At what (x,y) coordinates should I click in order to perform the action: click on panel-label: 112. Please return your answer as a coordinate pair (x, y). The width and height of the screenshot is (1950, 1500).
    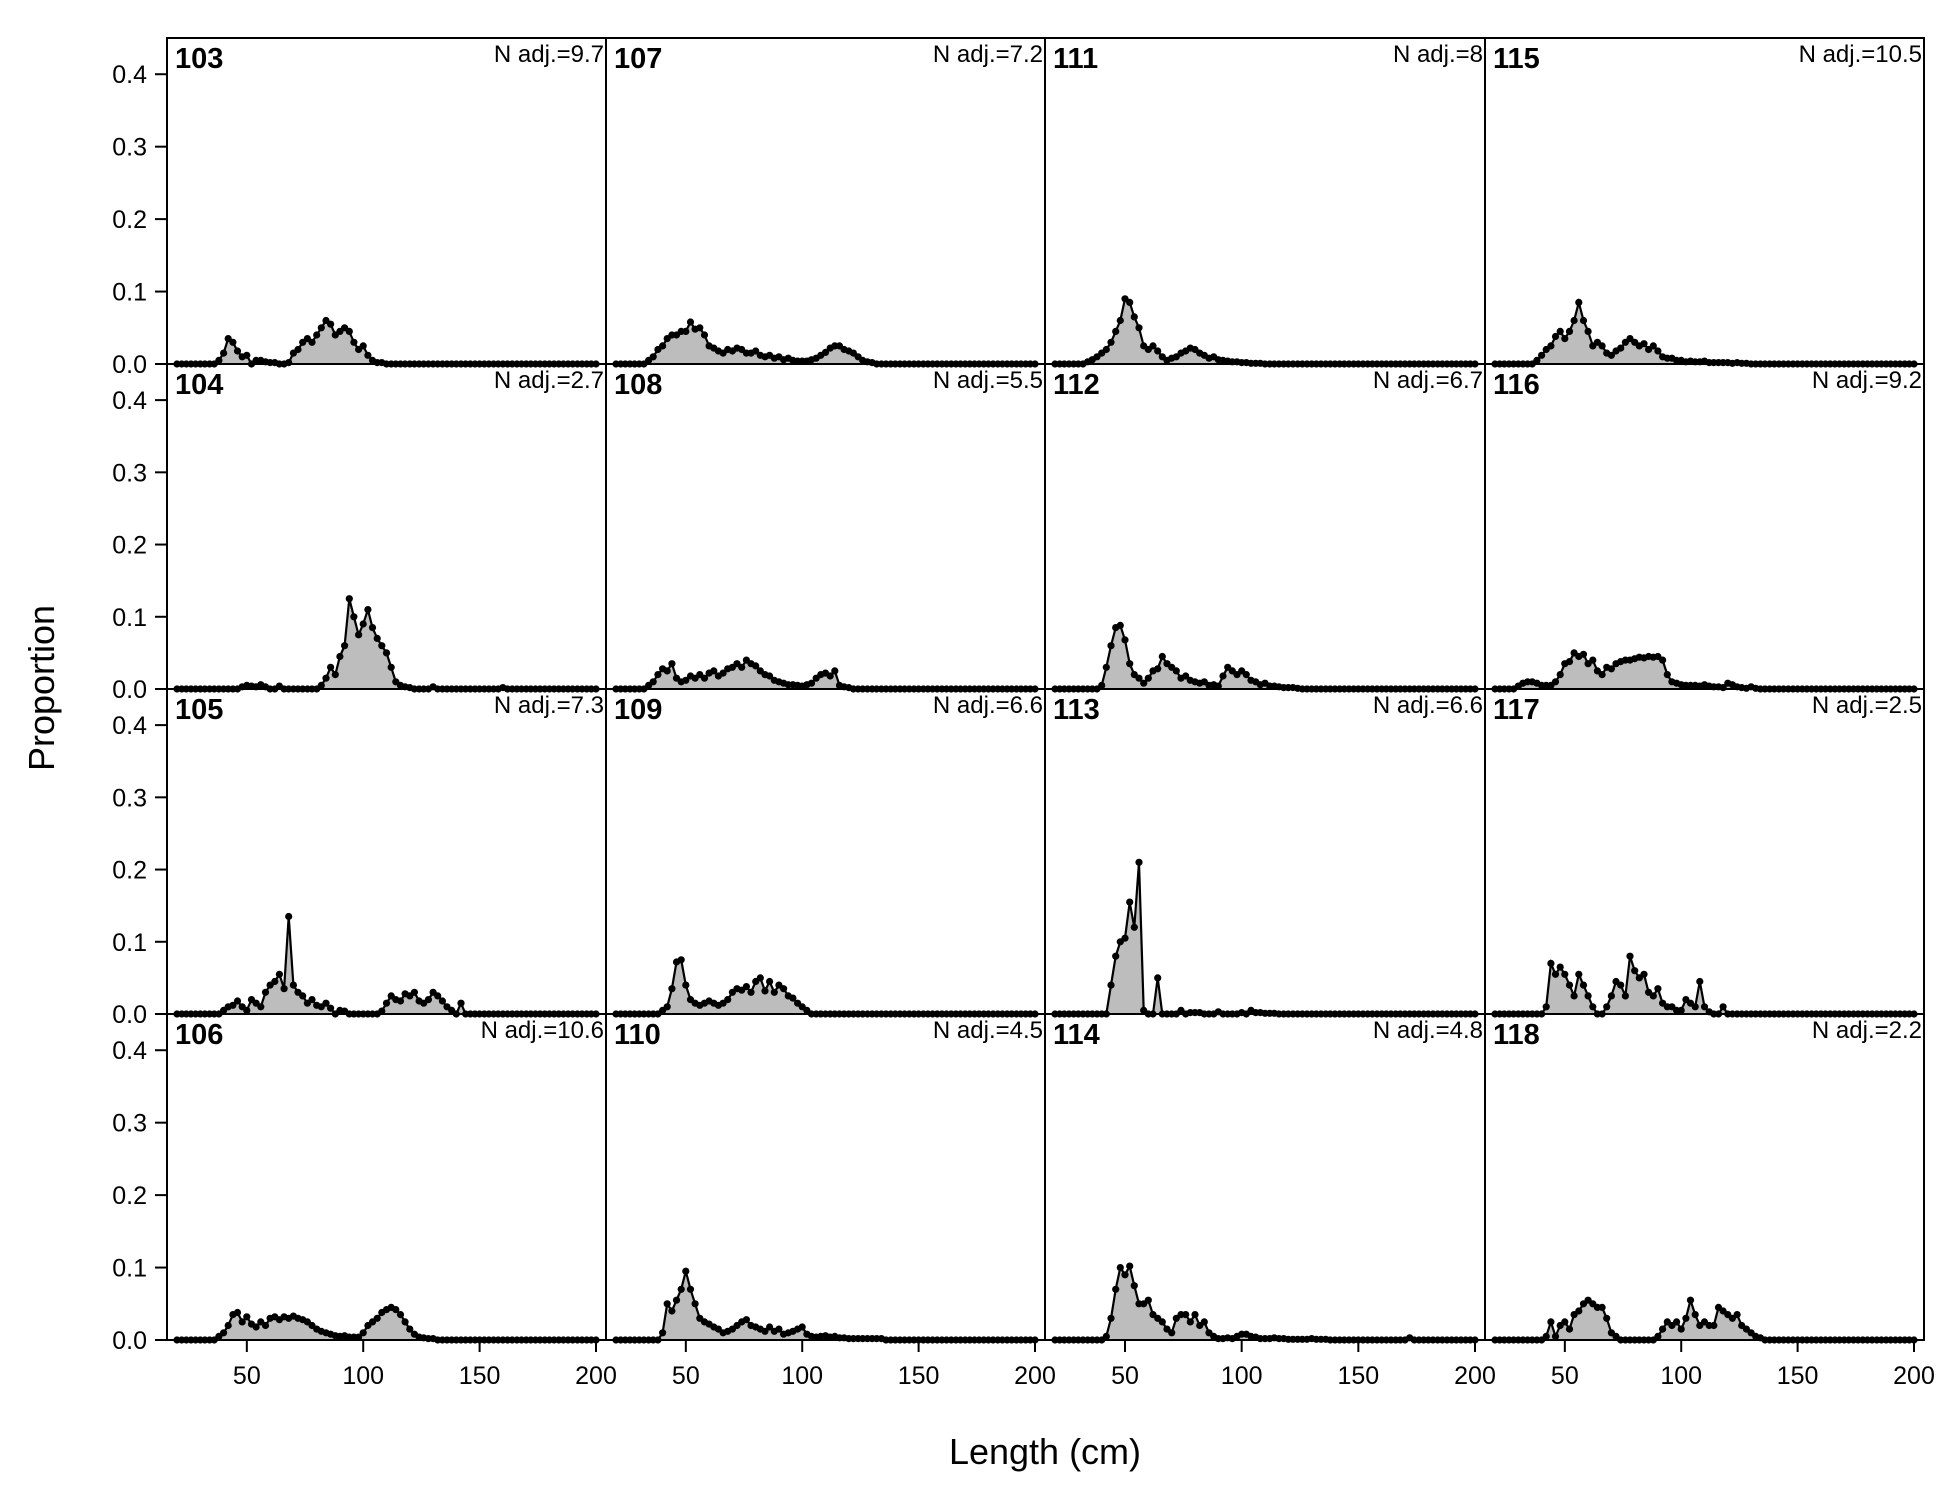
    Looking at the image, I should click on (1076, 385).